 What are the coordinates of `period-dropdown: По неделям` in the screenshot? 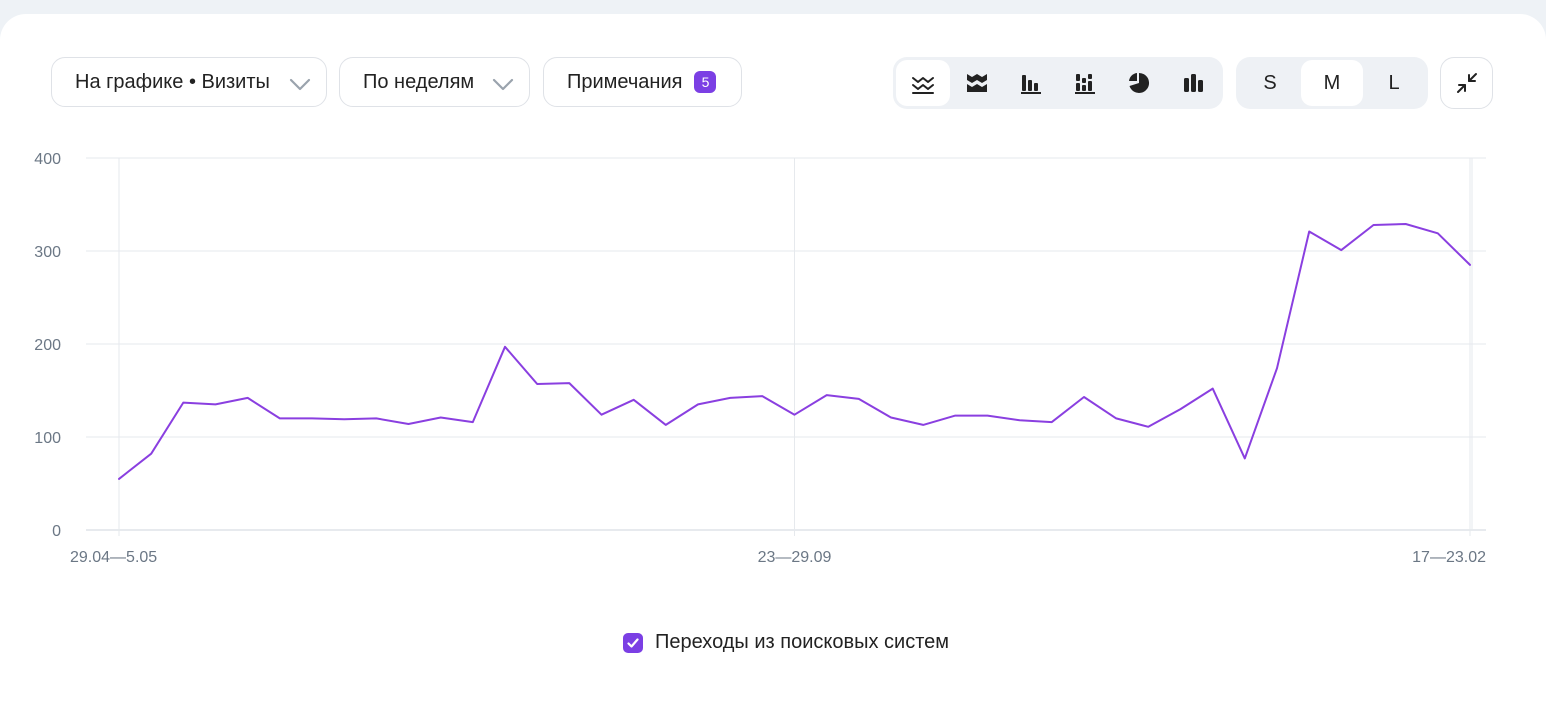 It's located at (434, 82).